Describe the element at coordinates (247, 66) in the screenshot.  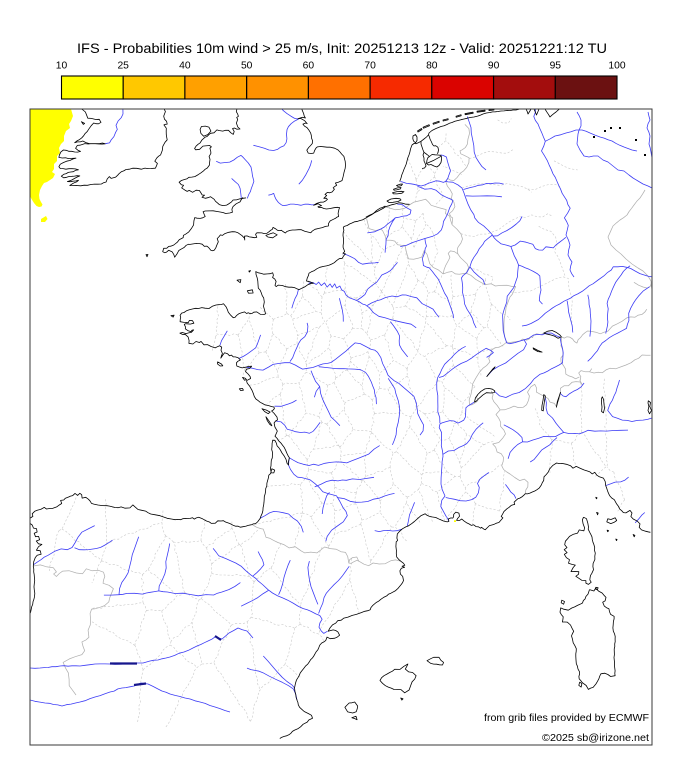
I see `svg-text: 50` at that location.